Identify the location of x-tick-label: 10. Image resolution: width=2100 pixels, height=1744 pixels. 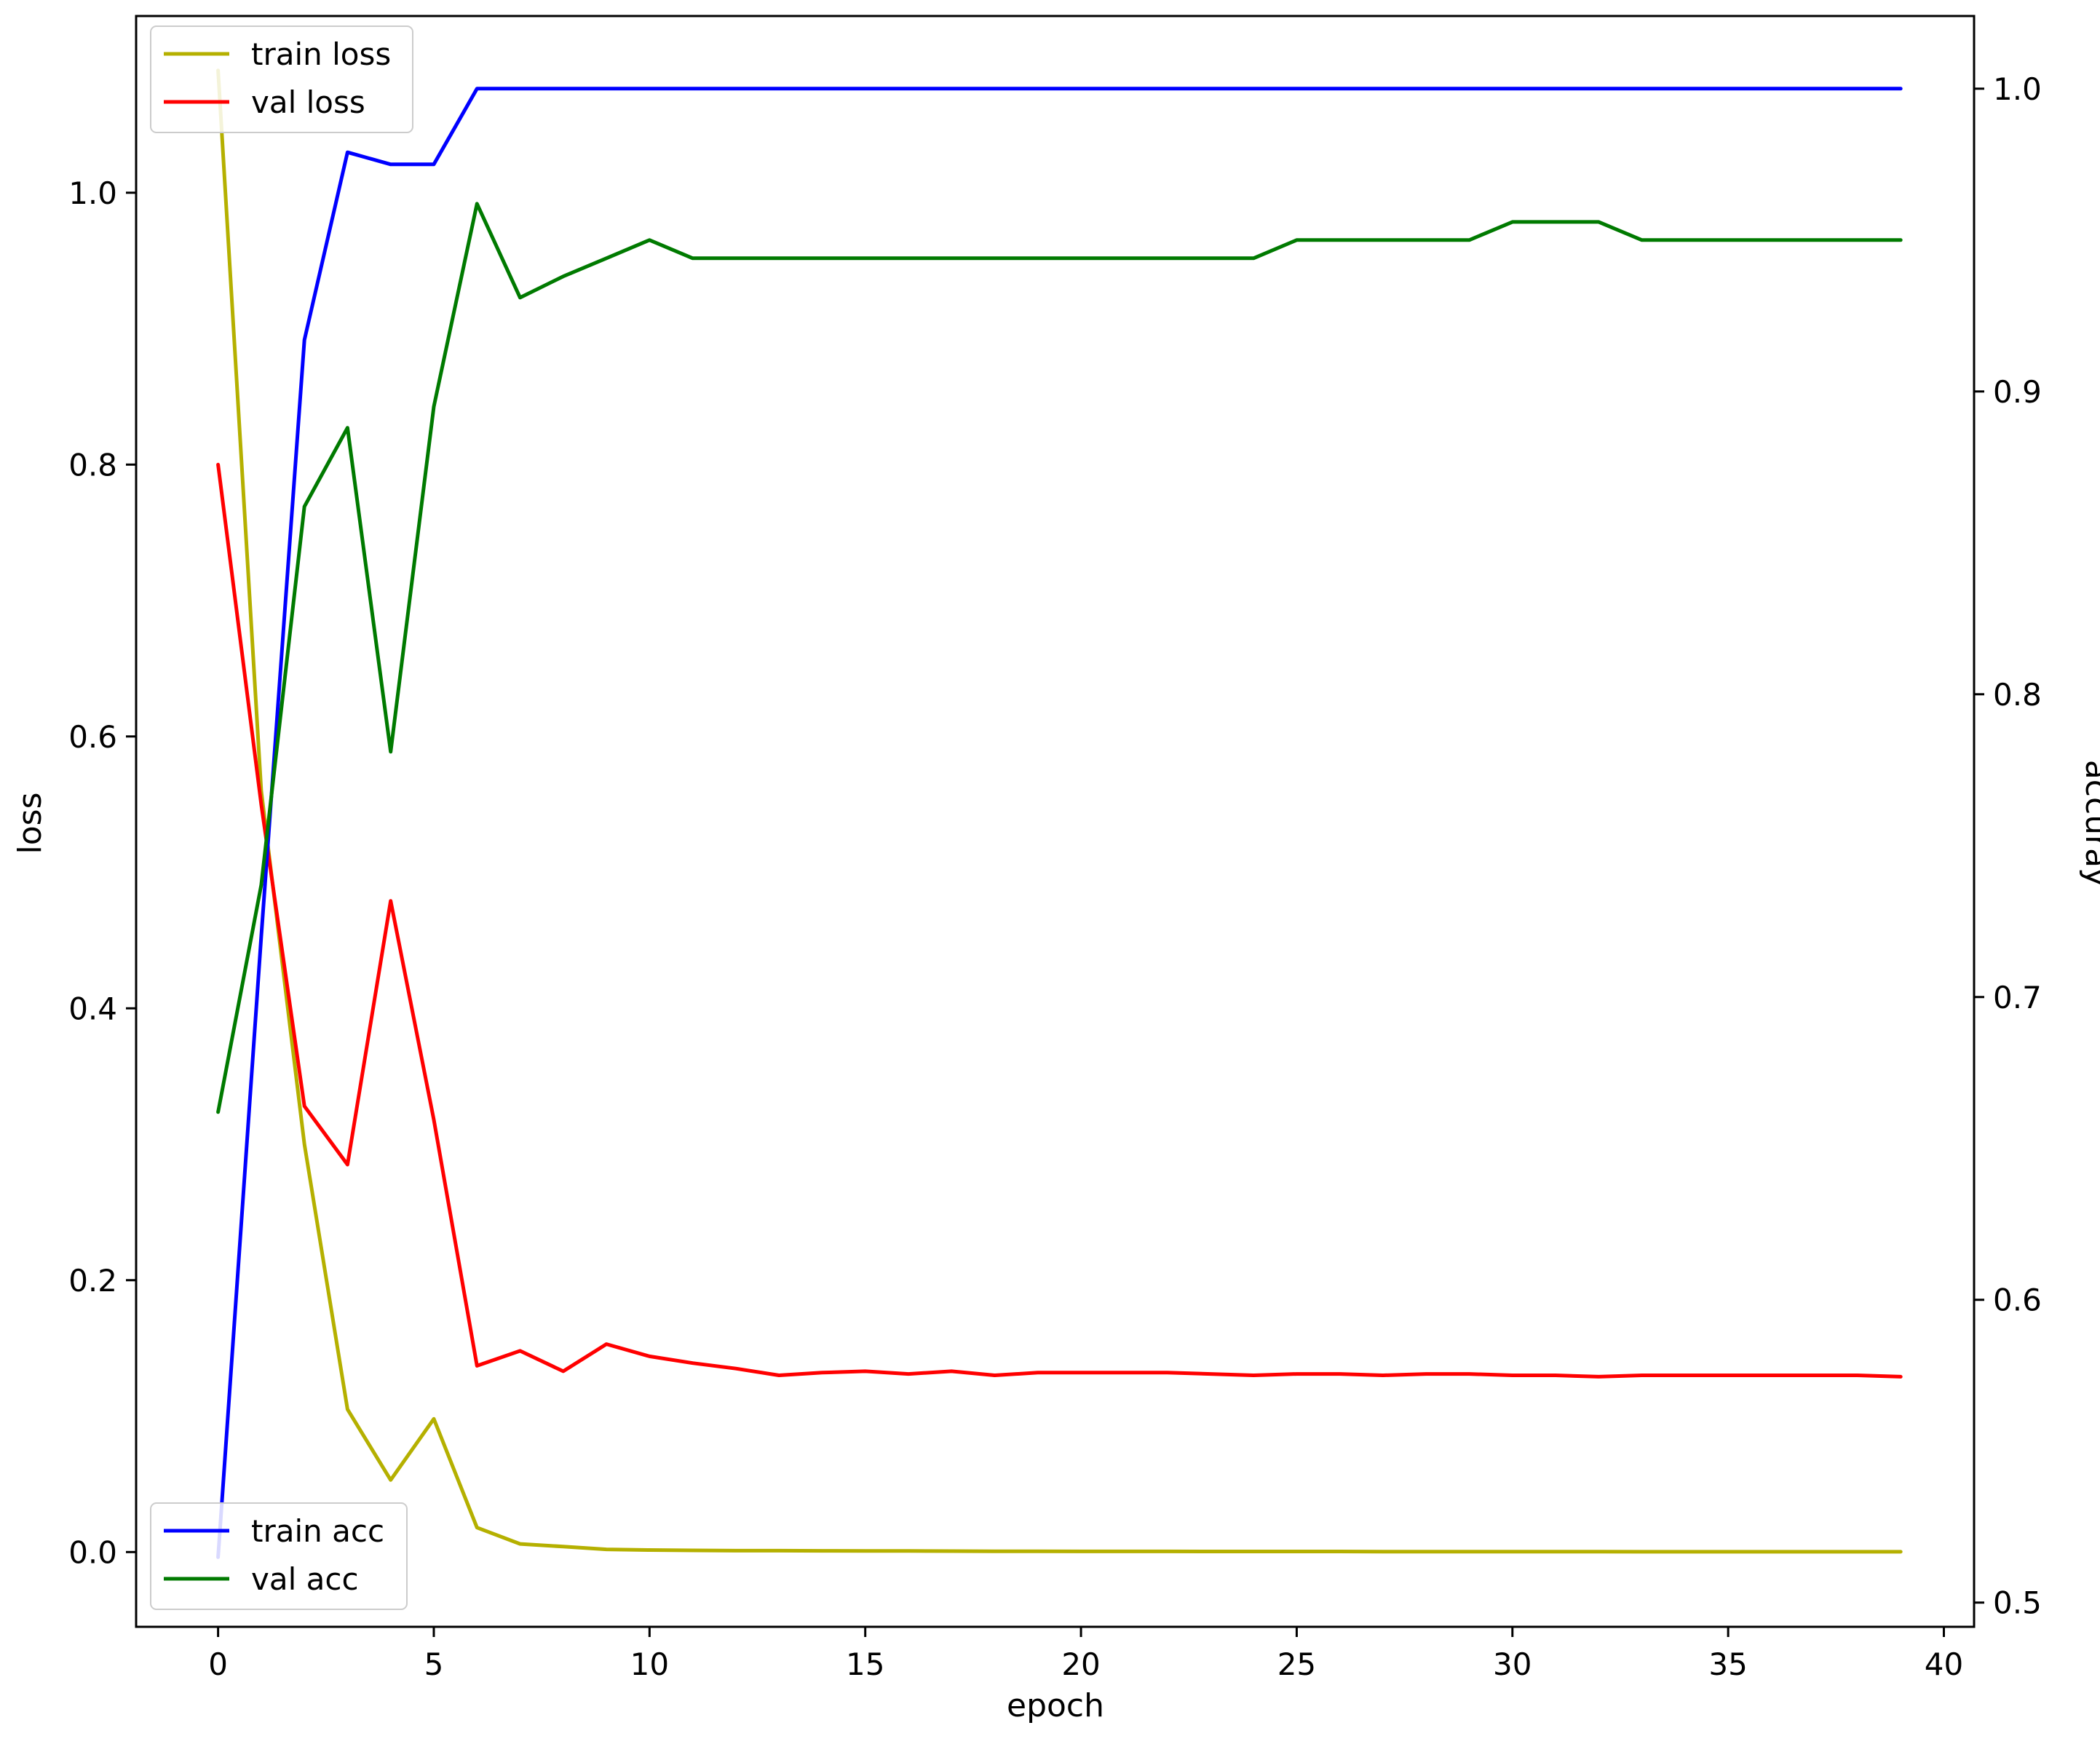
(649, 1664).